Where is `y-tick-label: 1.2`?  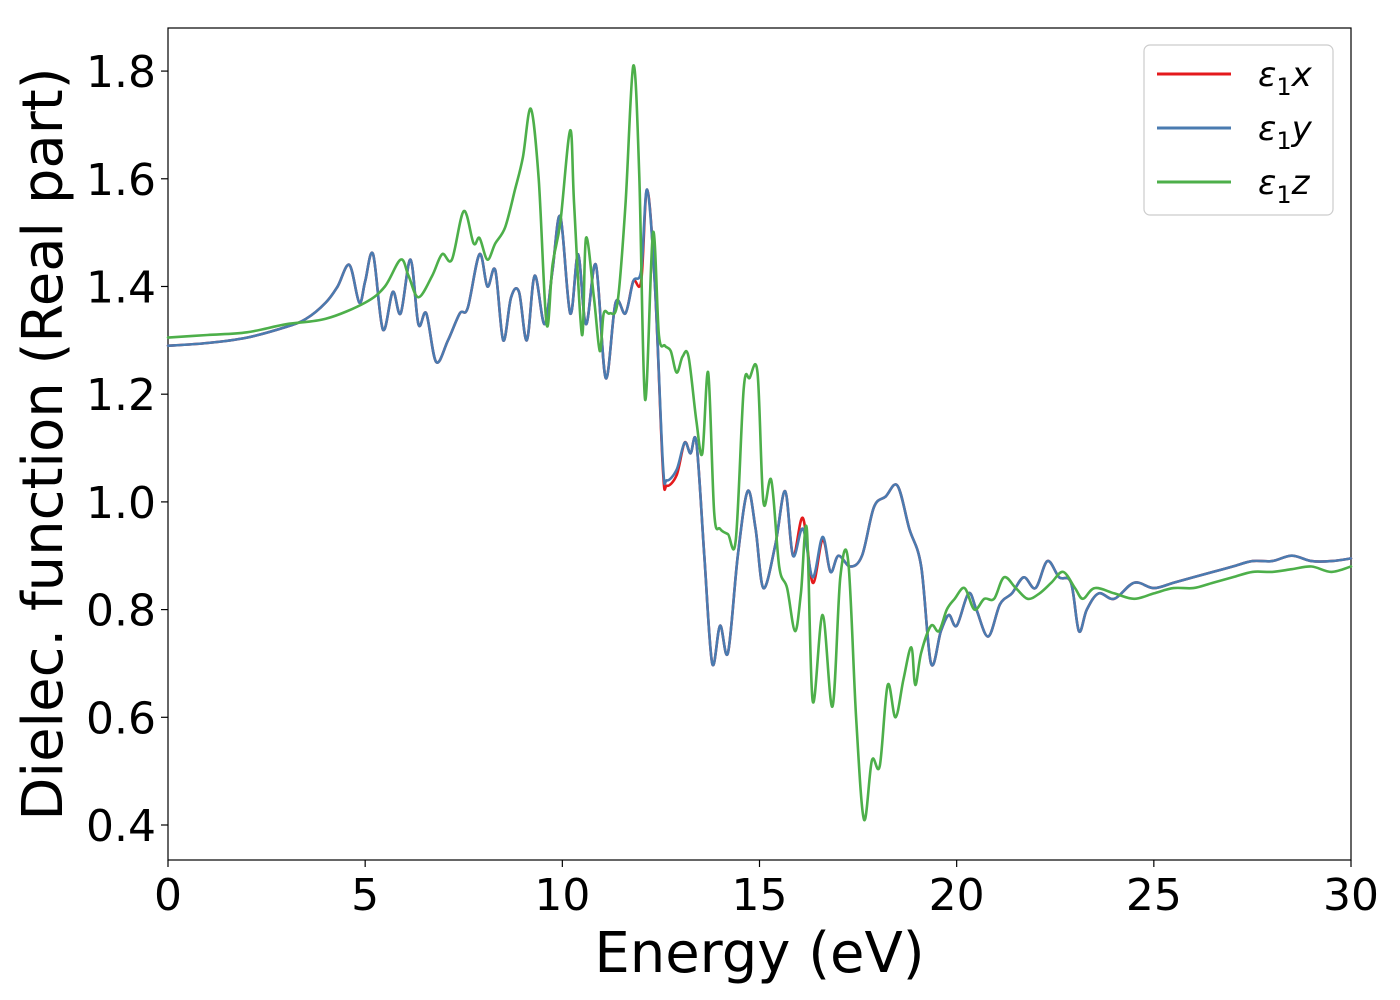 y-tick-label: 1.2 is located at coordinates (121, 395).